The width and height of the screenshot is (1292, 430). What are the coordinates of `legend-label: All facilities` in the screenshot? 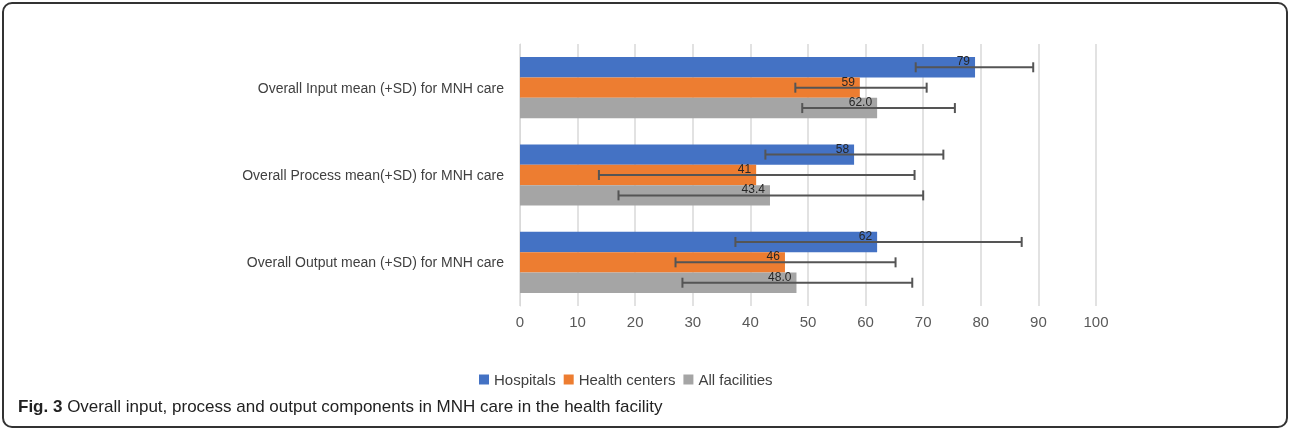 It's located at (735, 379).